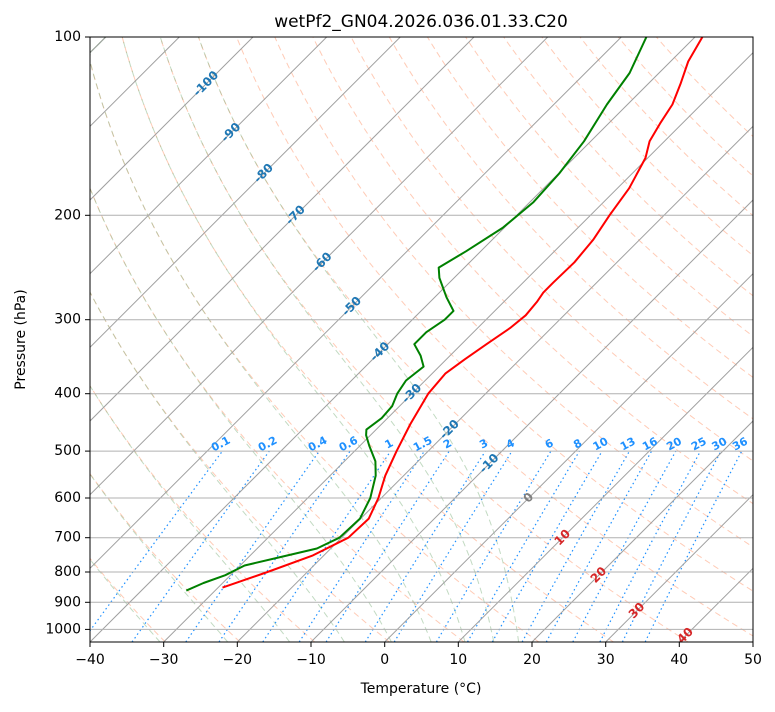  What do you see at coordinates (67, 572) in the screenshot?
I see `y-tick-label: 800` at bounding box center [67, 572].